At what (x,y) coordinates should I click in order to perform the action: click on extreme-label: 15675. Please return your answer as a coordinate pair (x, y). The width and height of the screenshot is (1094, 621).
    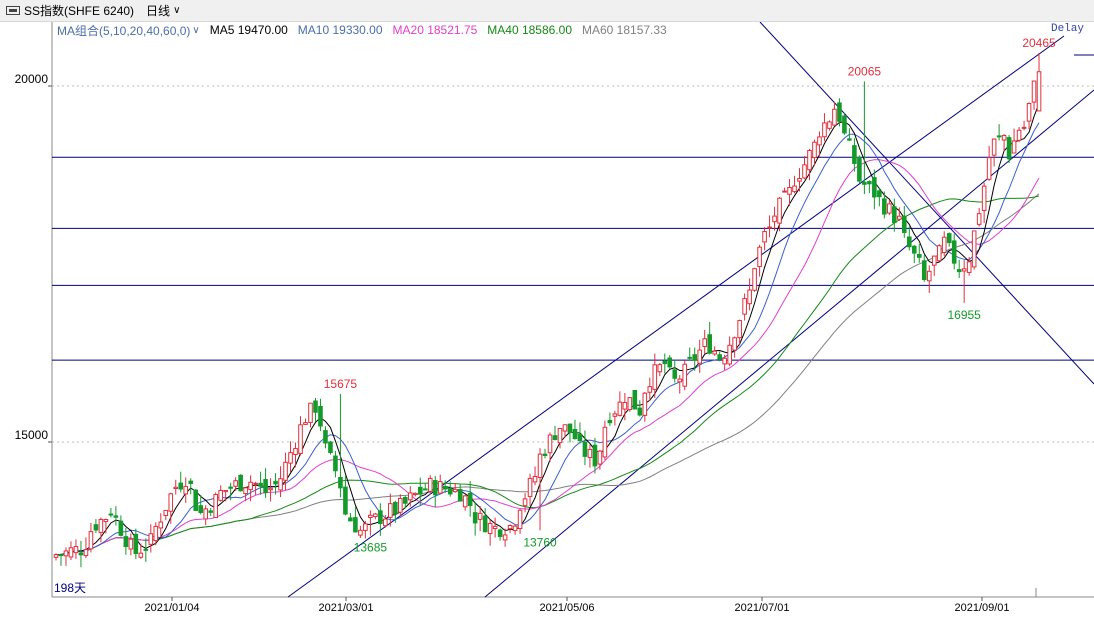
    Looking at the image, I should click on (341, 384).